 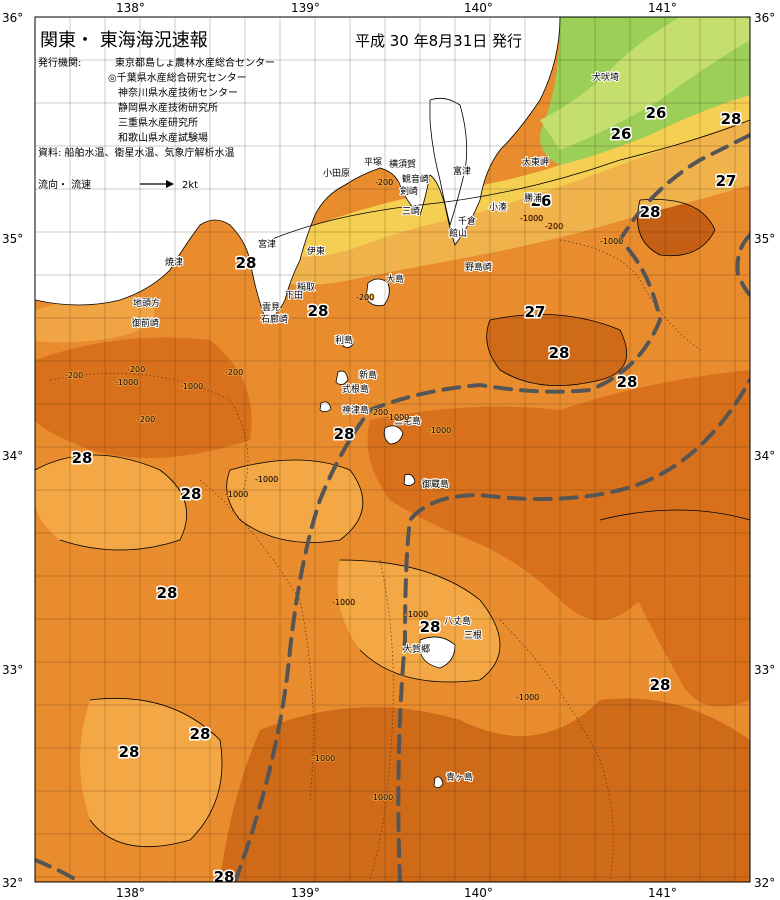 What do you see at coordinates (409, 191) in the screenshot?
I see `place-name: 剣崎` at bounding box center [409, 191].